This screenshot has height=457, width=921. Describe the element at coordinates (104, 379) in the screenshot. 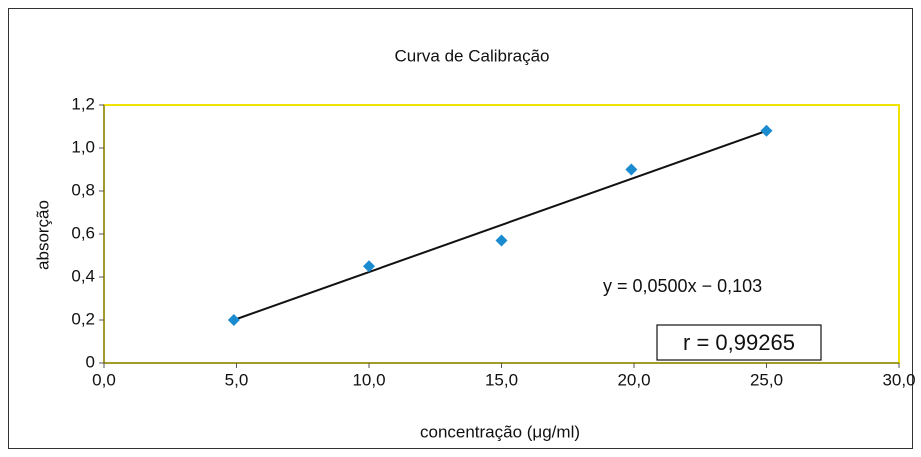

I see `x-tick-label: 0,0` at that location.